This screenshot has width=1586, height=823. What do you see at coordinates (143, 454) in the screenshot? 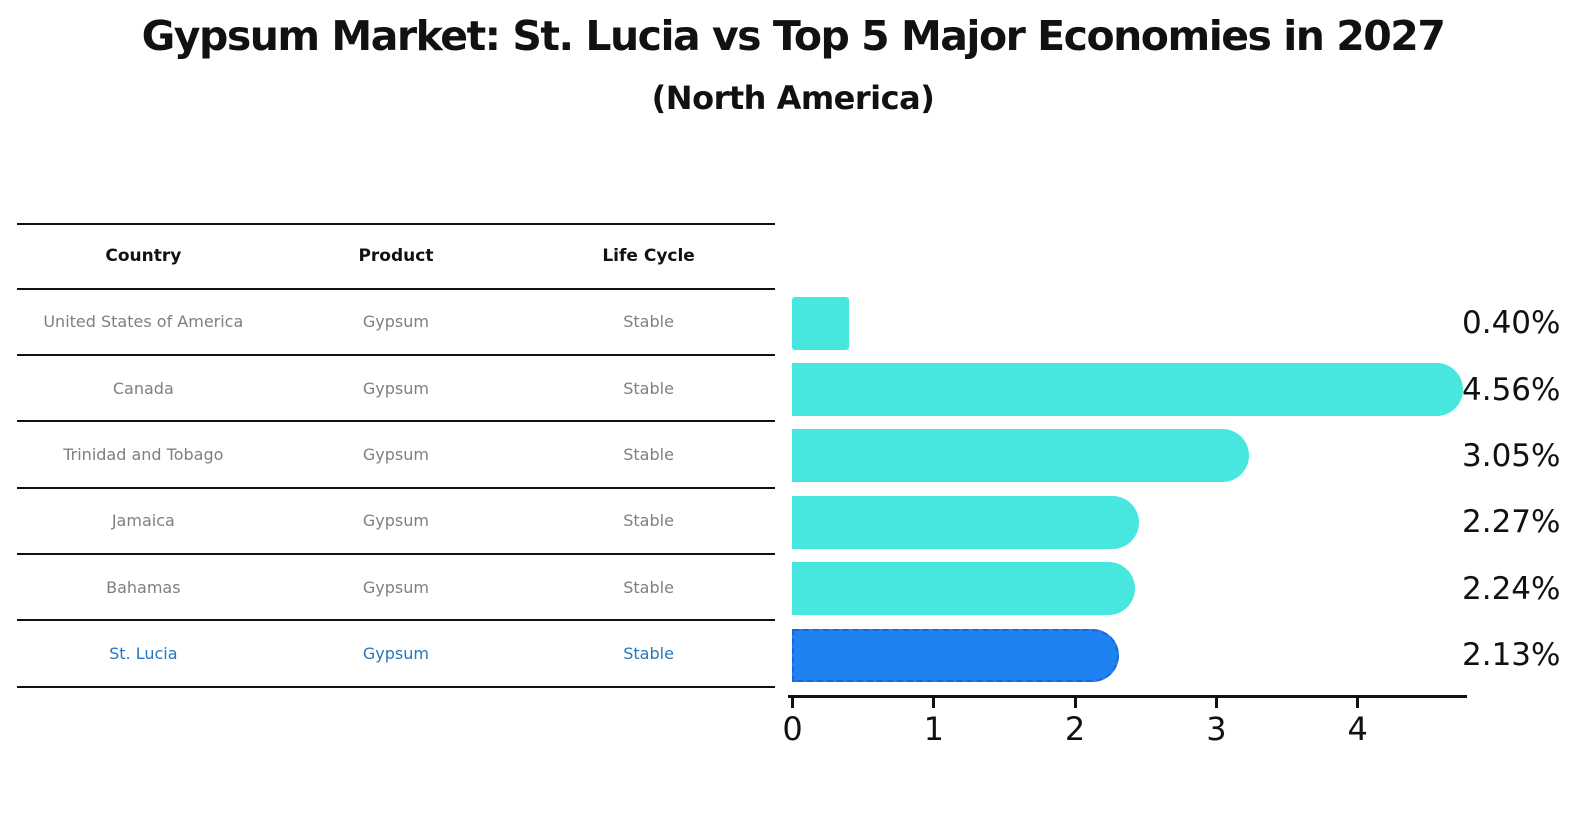
I see `cell-country: Trinidad and Tobago` at bounding box center [143, 454].